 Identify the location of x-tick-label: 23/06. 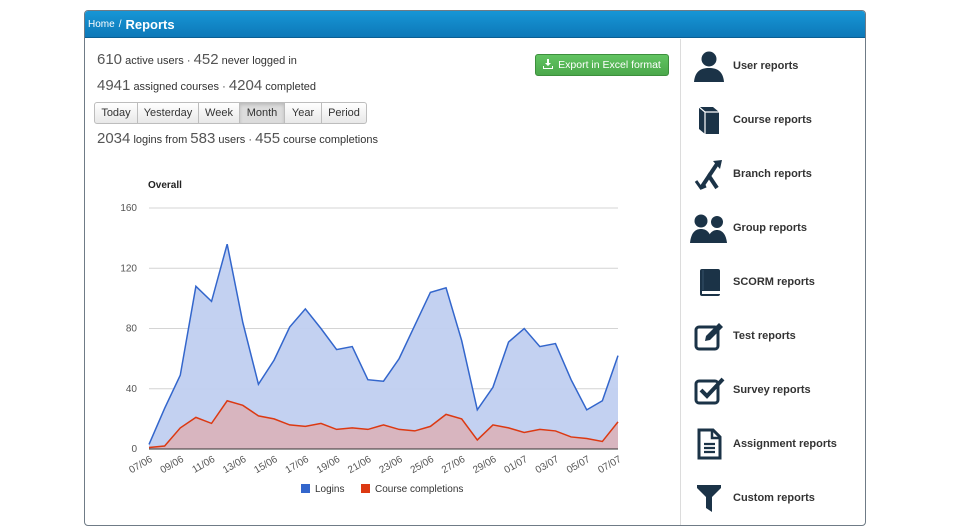
(391, 465).